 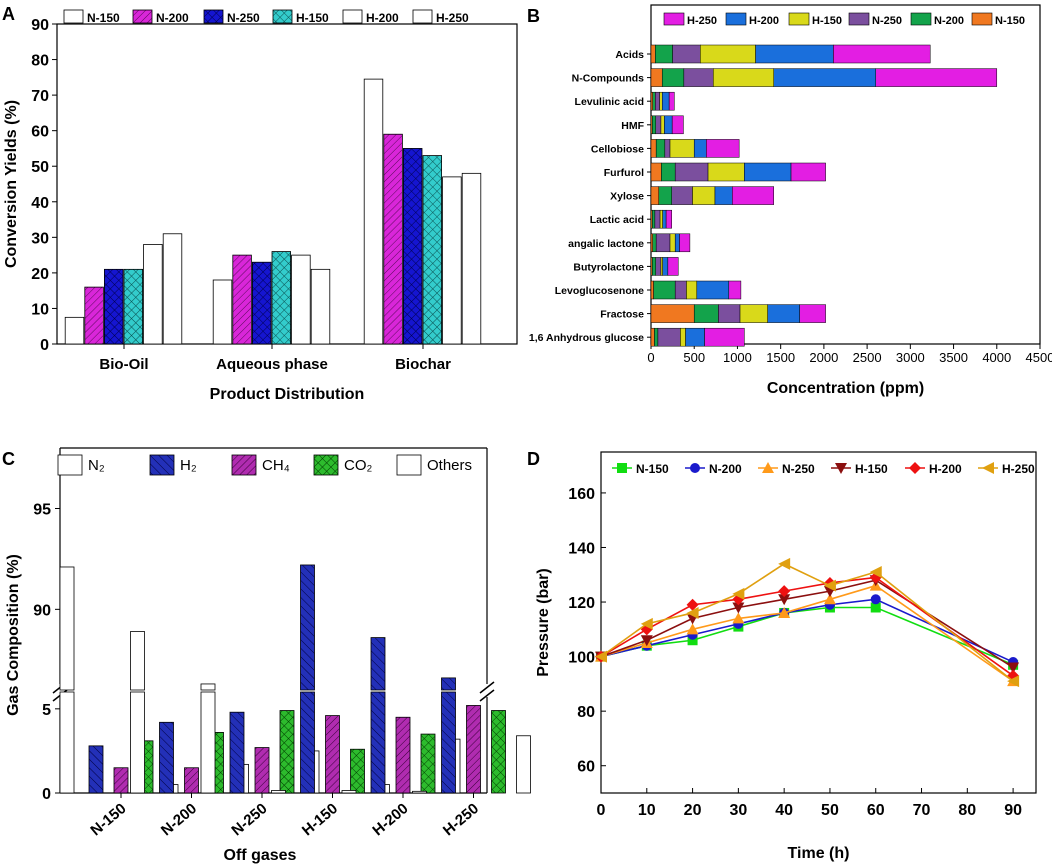 What do you see at coordinates (40, 96) in the screenshot?
I see `y-tick-label: 70` at bounding box center [40, 96].